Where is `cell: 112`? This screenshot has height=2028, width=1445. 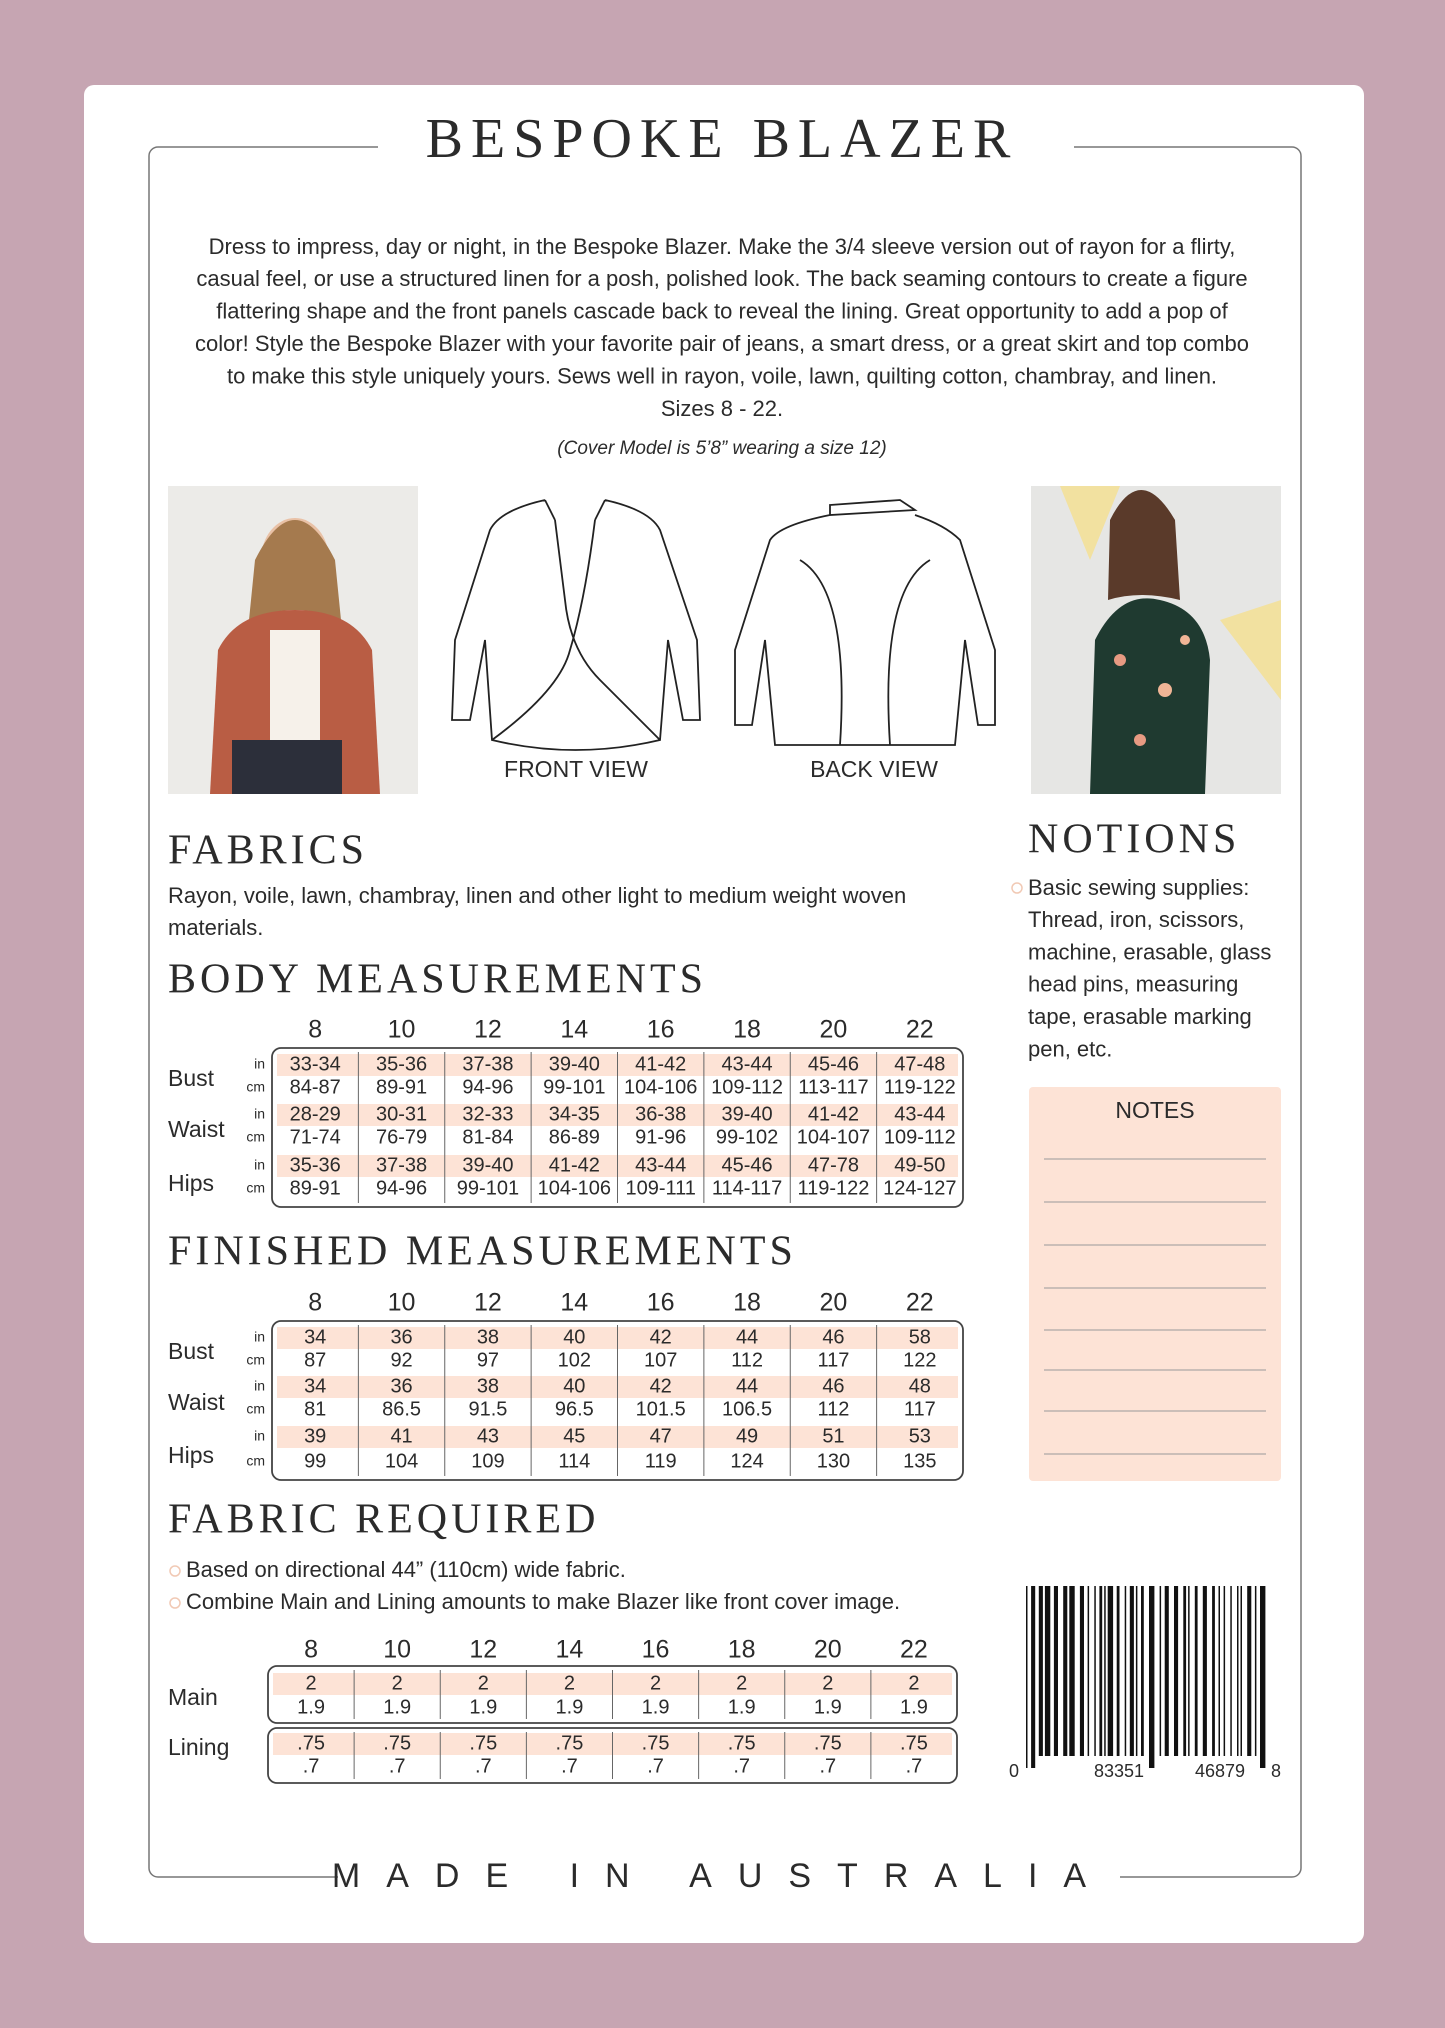 cell: 112 is located at coordinates (833, 1409).